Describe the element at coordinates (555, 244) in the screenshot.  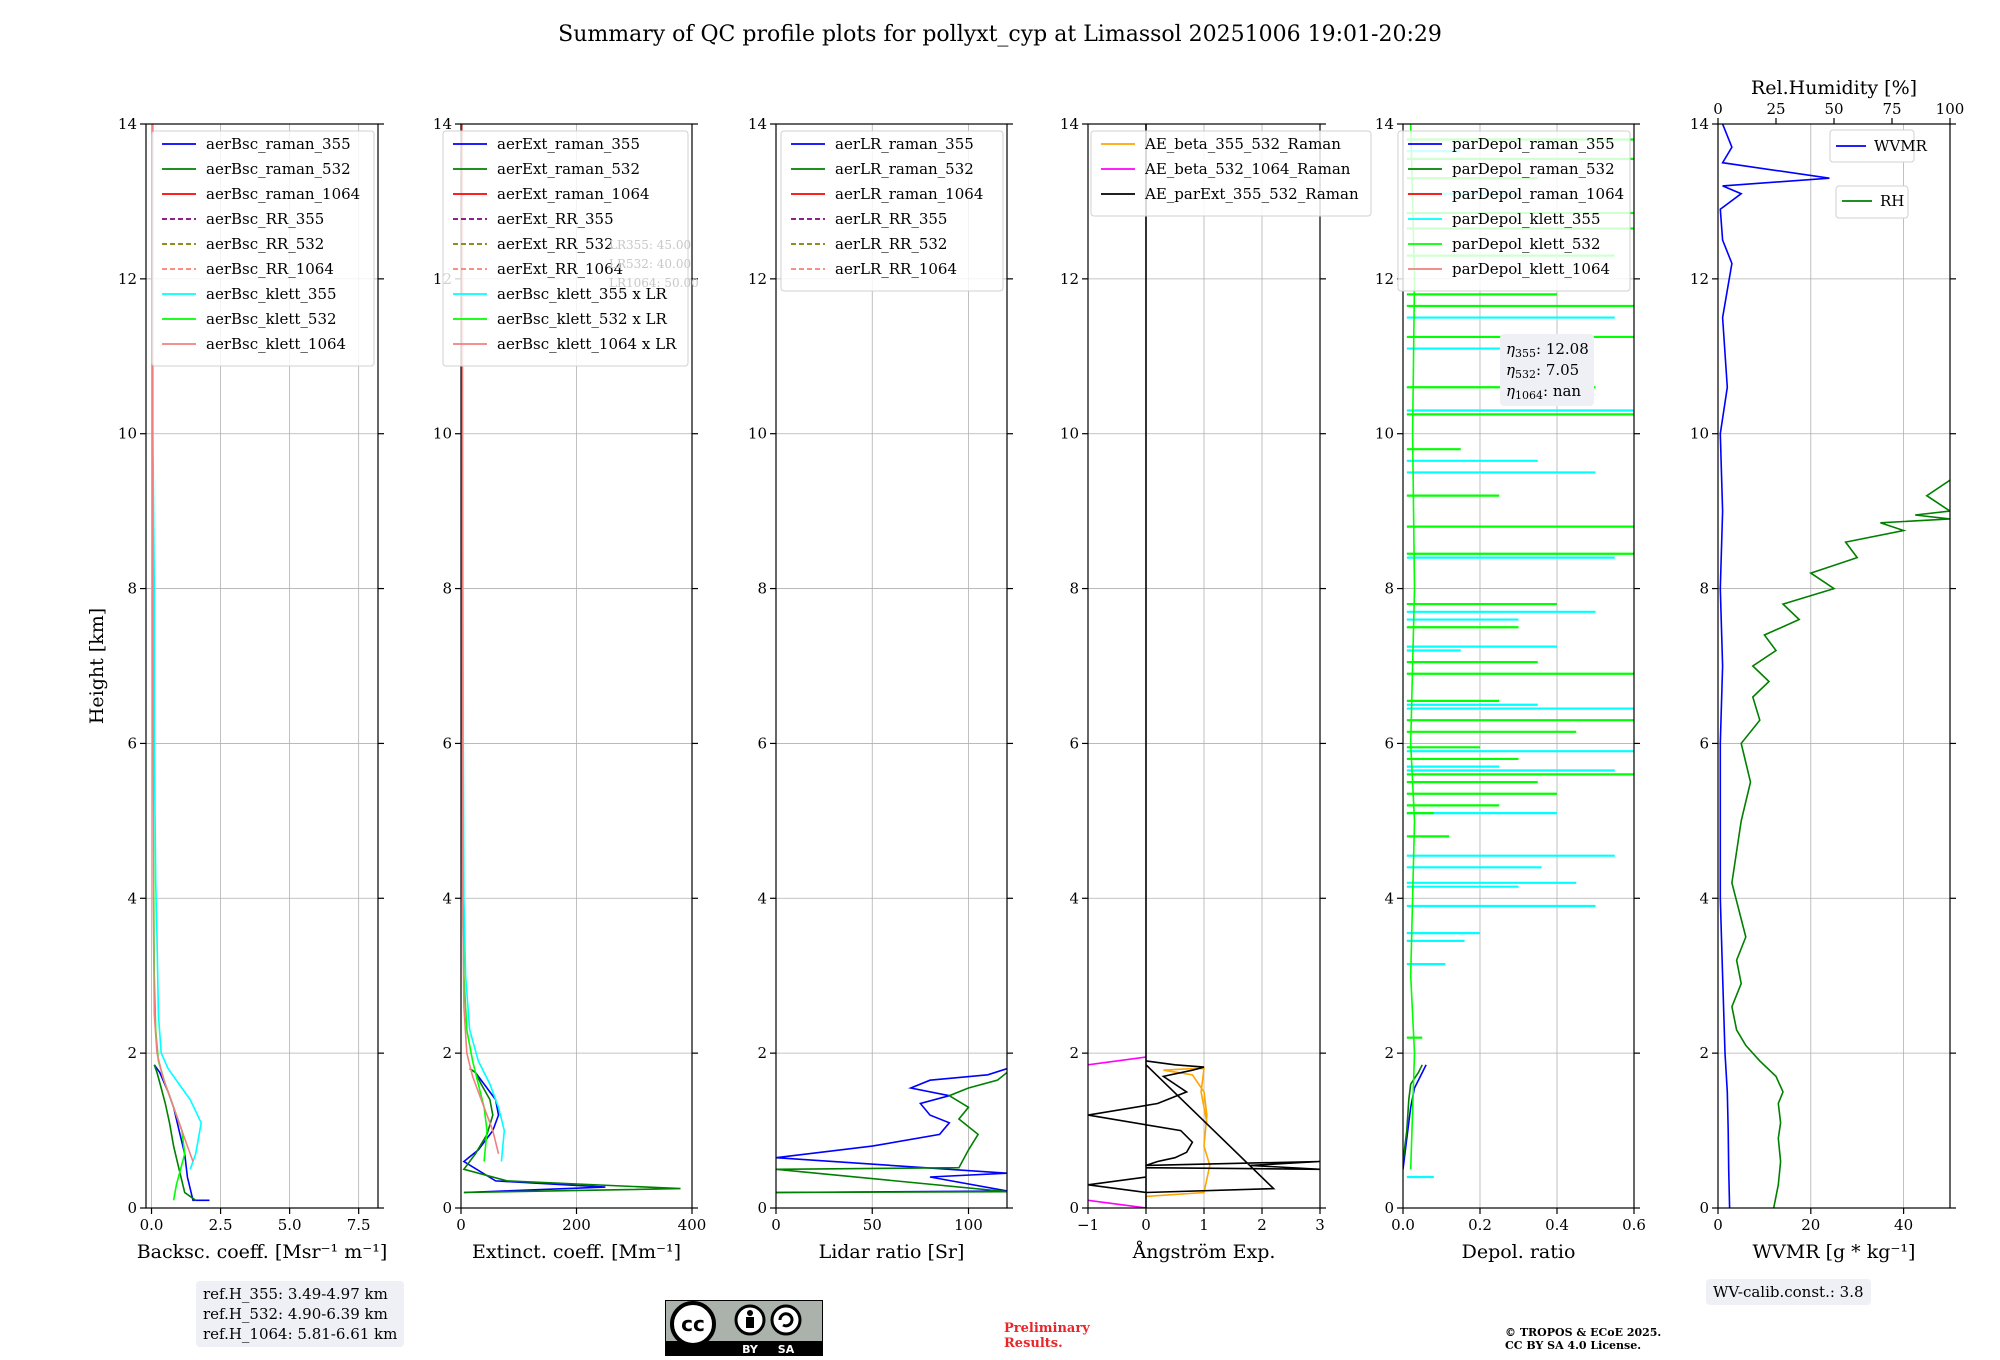
I see `legend-label: aerExt_RR_532` at that location.